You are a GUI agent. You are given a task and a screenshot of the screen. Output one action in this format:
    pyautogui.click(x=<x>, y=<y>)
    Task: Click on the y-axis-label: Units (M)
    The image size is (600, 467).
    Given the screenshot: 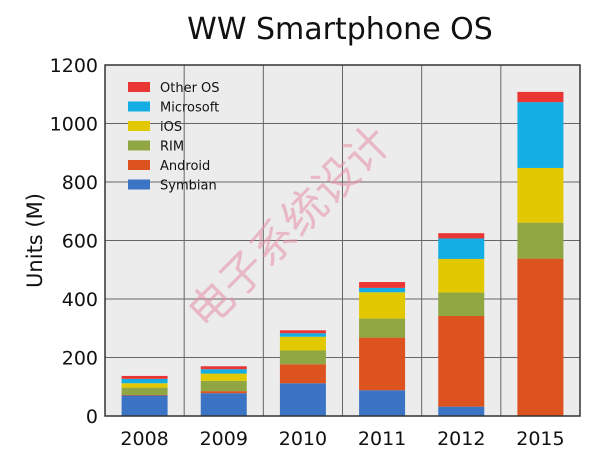 What is the action you would take?
    pyautogui.click(x=35, y=240)
    